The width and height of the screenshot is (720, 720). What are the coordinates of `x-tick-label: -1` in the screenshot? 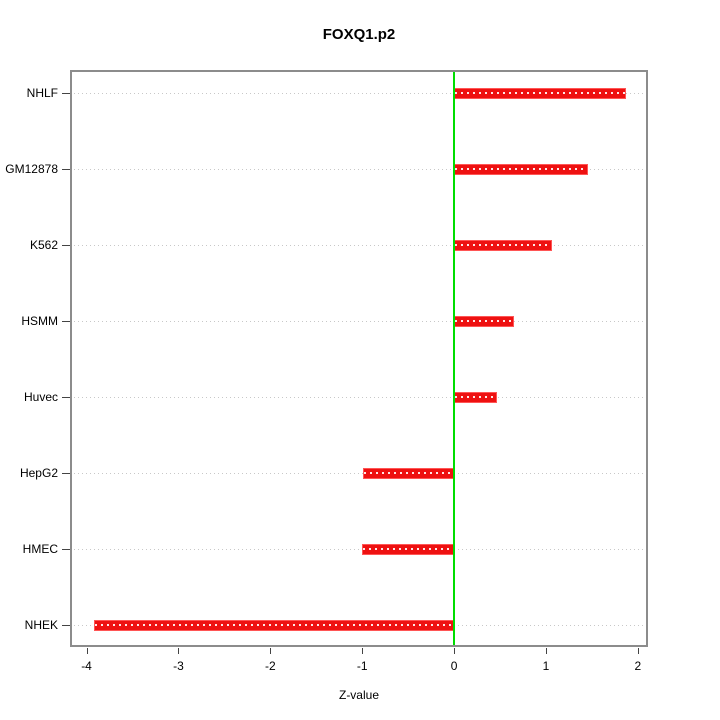 It's located at (362, 666).